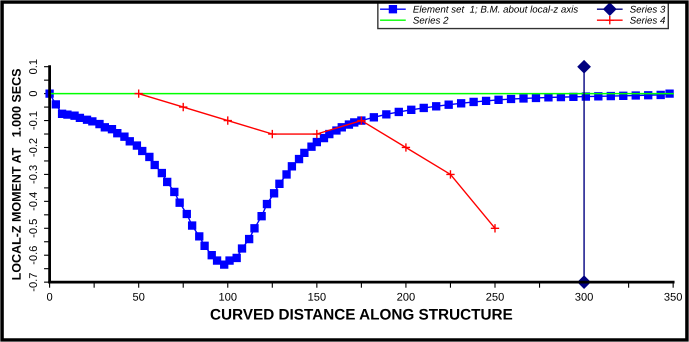 Image resolution: width=689 pixels, height=342 pixels. Describe the element at coordinates (648, 9) in the screenshot. I see `legend-label: Series 3` at that location.